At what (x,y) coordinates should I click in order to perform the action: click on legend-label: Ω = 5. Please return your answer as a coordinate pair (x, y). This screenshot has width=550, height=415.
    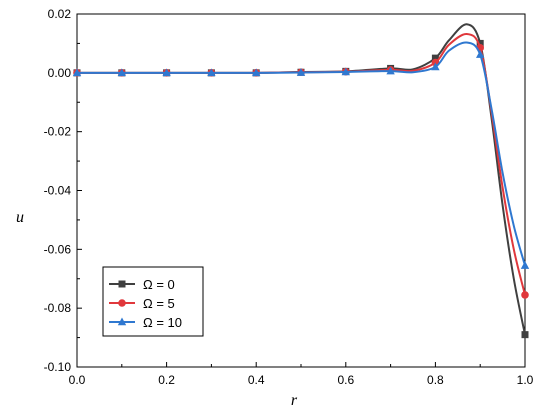
    Looking at the image, I should click on (159, 303).